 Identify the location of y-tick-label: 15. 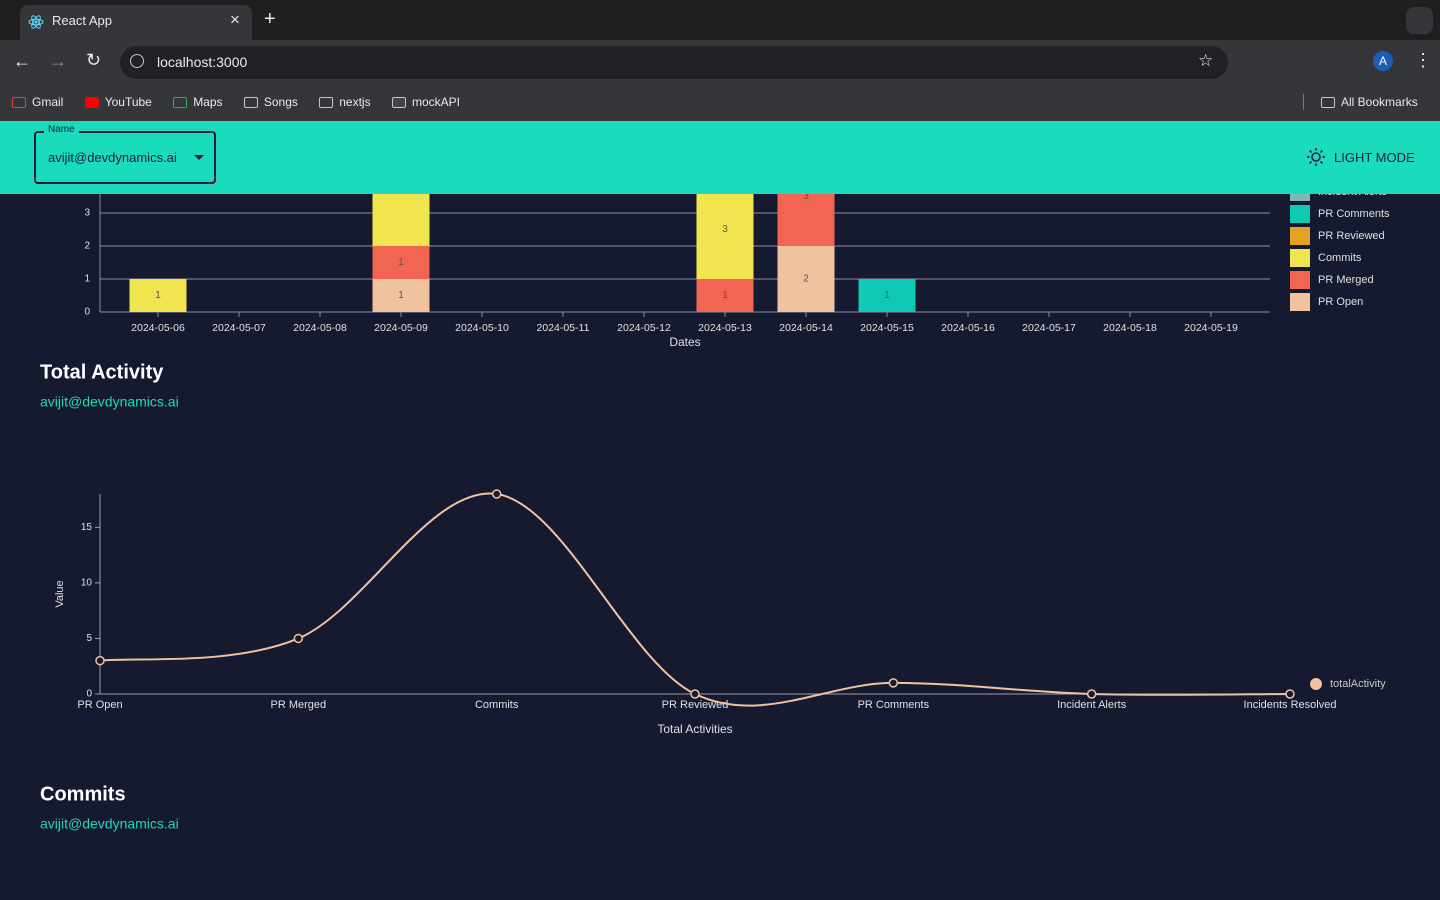
(87, 527).